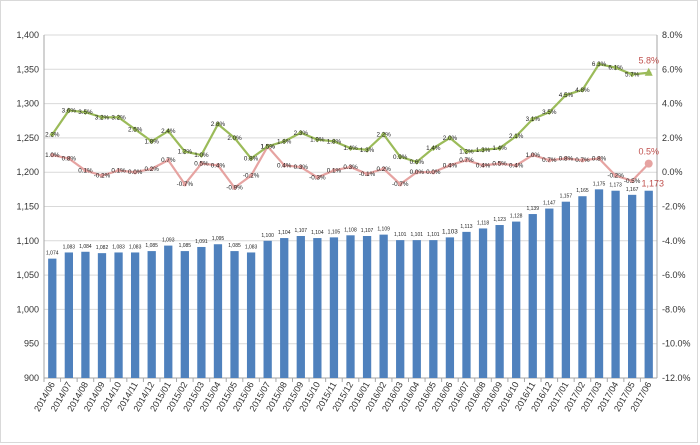  I want to click on series-value-label: 1.5%, so click(267, 146).